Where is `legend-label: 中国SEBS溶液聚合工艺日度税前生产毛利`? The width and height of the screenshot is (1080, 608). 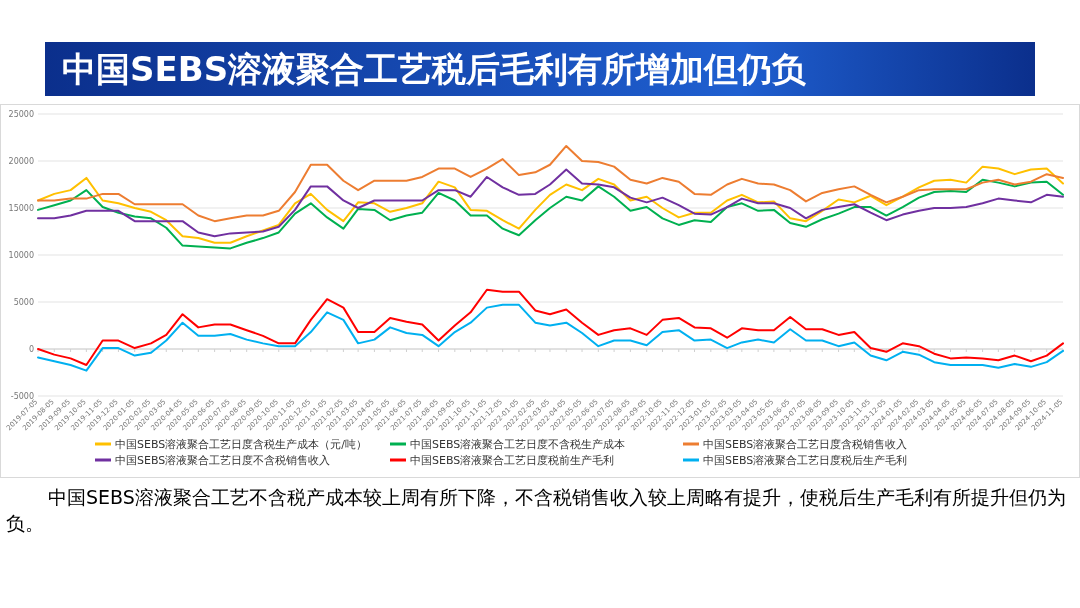 legend-label: 中国SEBS溶液聚合工艺日度税前生产毛利 is located at coordinates (512, 460).